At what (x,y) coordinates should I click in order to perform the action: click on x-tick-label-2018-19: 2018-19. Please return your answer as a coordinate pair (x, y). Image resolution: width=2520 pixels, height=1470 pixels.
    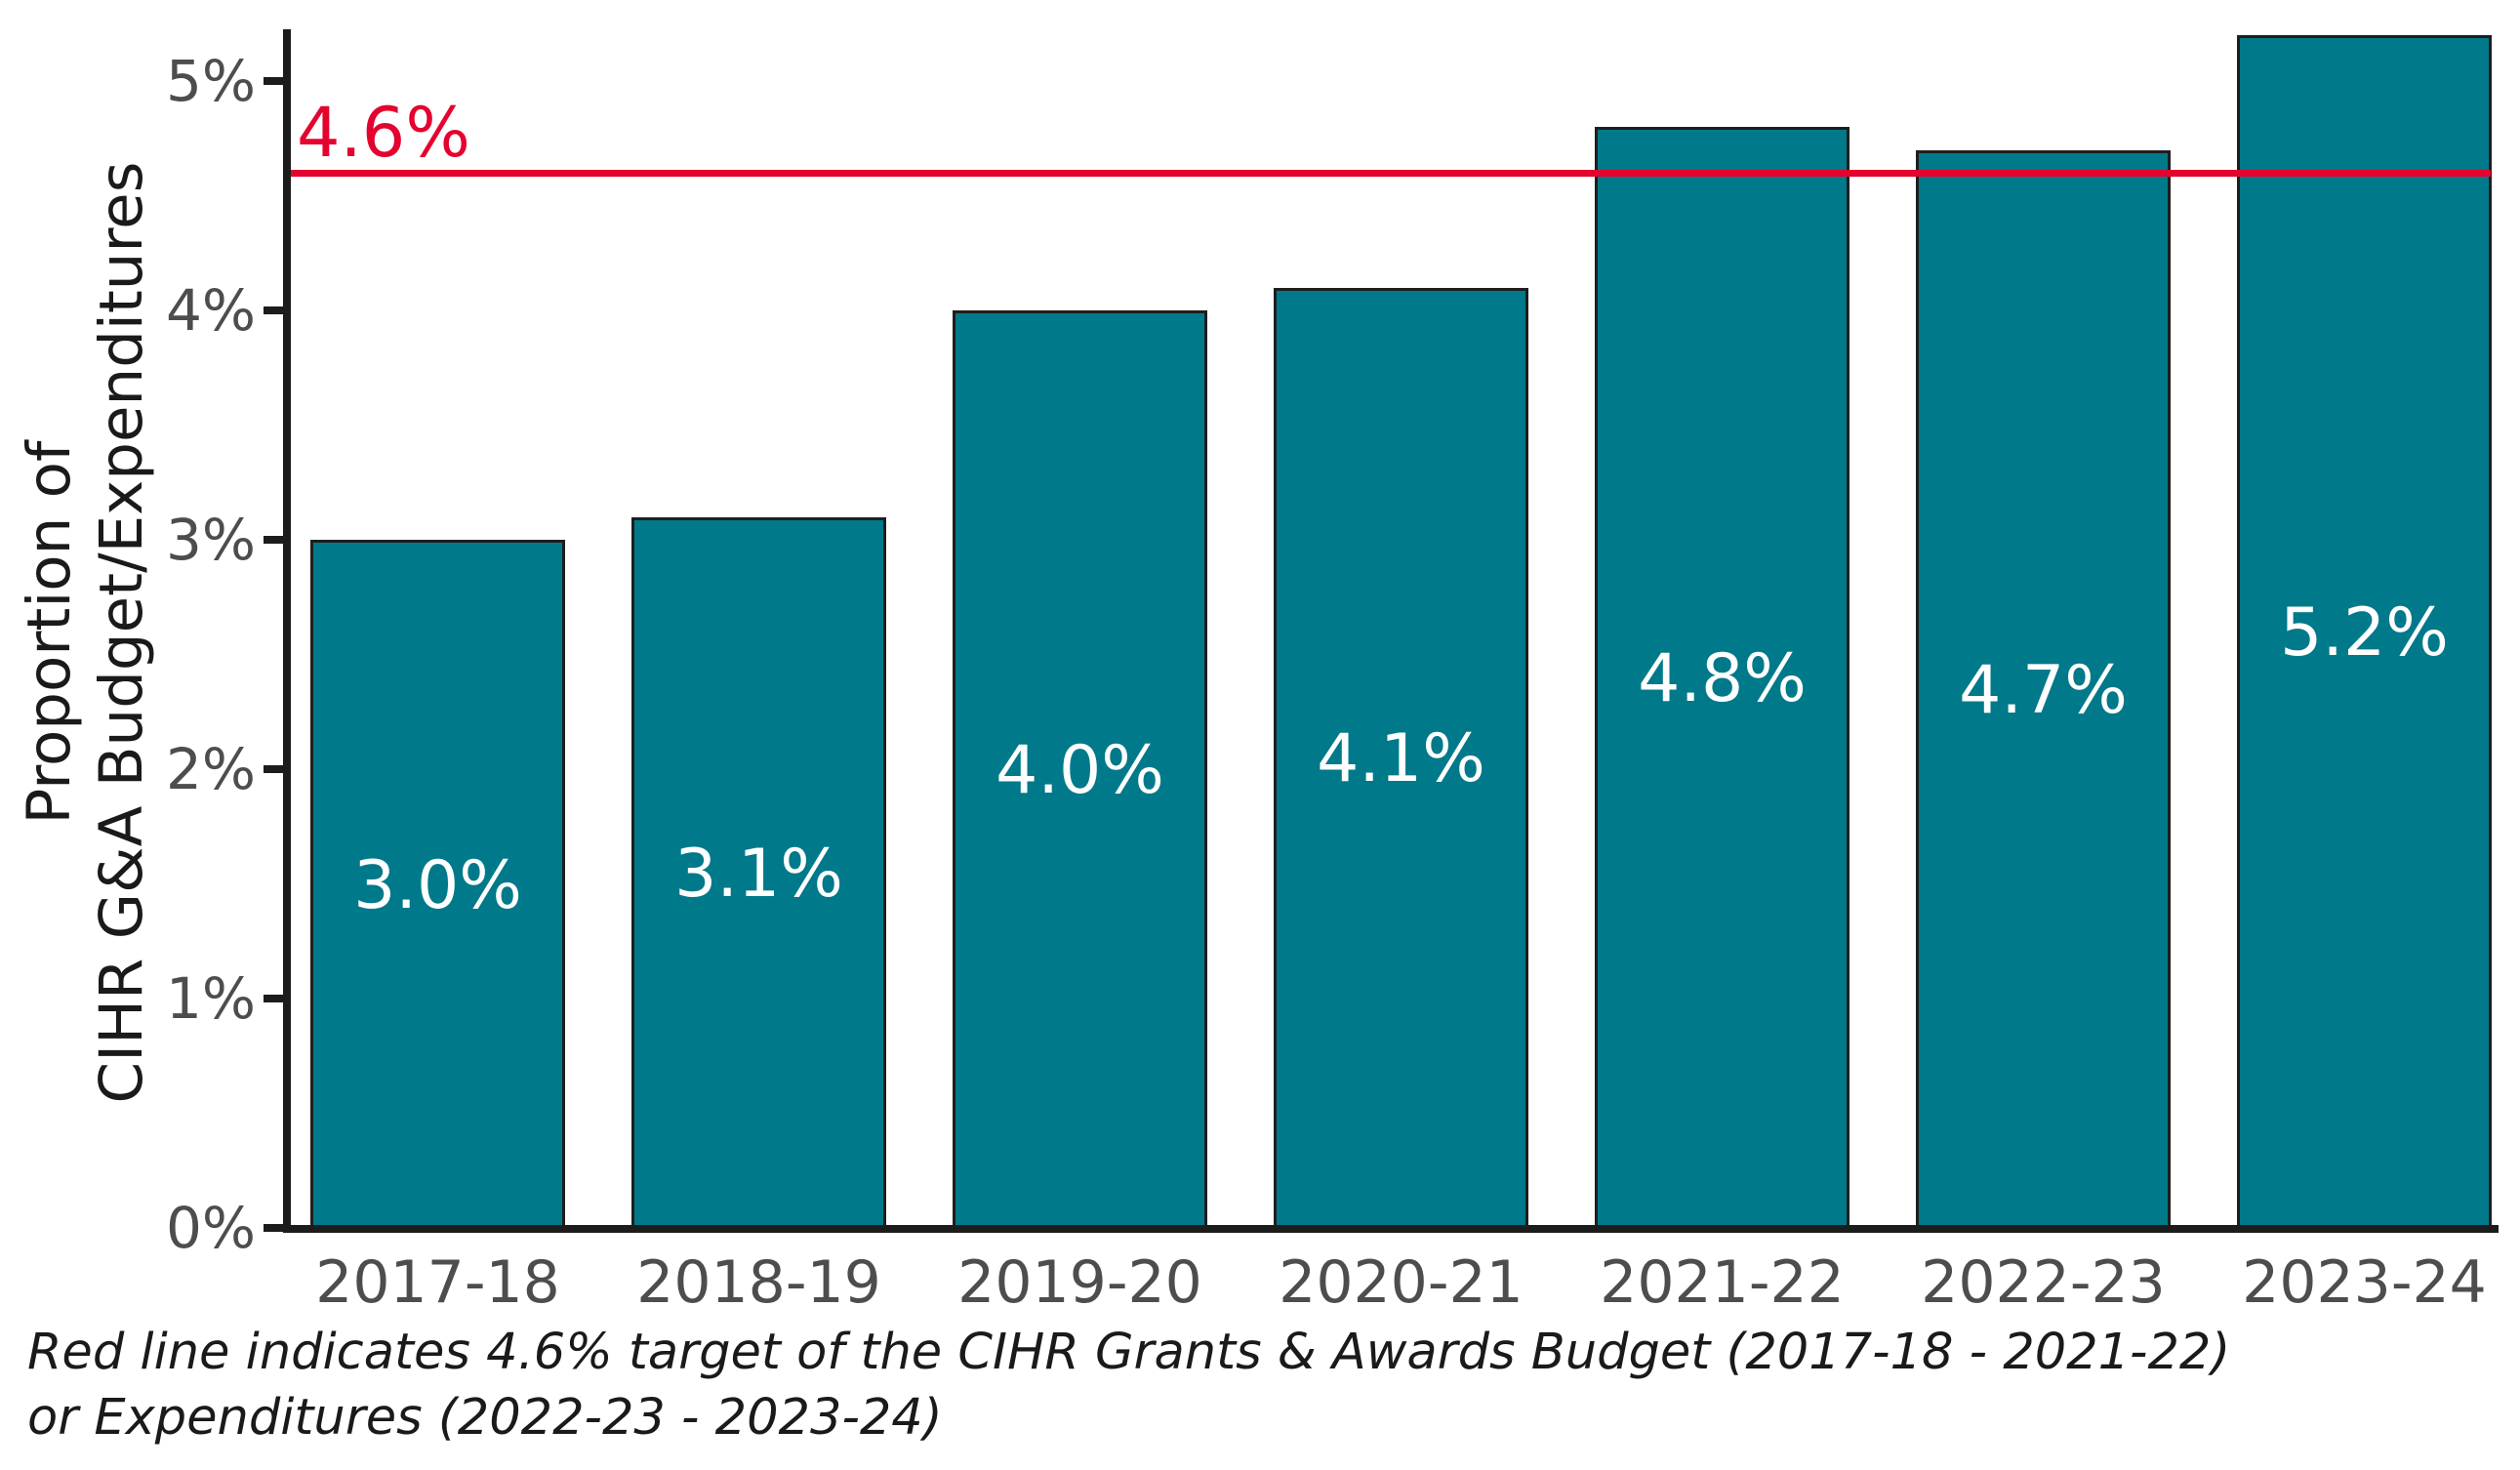
    Looking at the image, I should click on (758, 1283).